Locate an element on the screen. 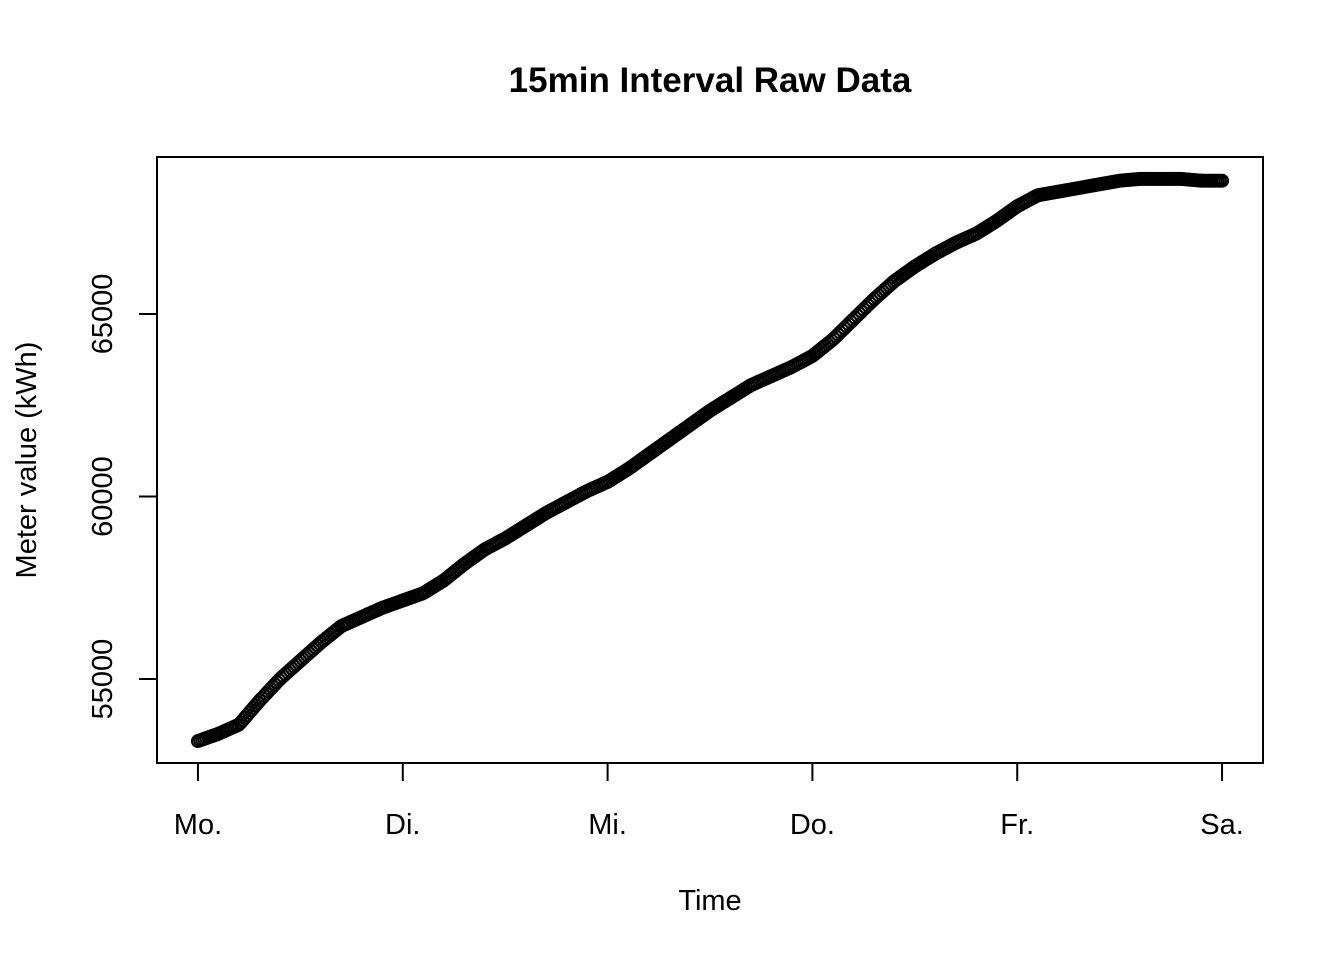 Image resolution: width=1344 pixels, height=960 pixels. y-axis: 55000 60000 65000 is located at coordinates (122, 497).